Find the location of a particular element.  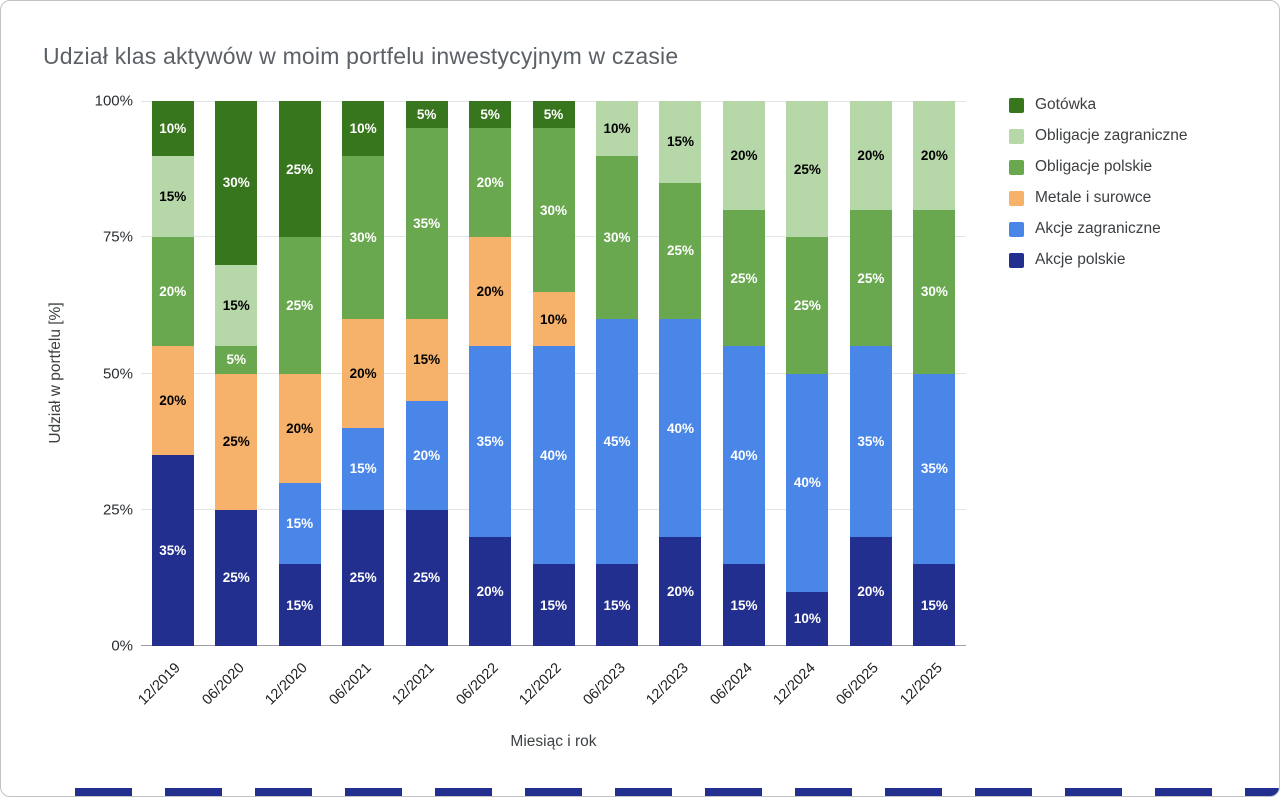

legend-label: Obligacje polskie is located at coordinates (1094, 166).